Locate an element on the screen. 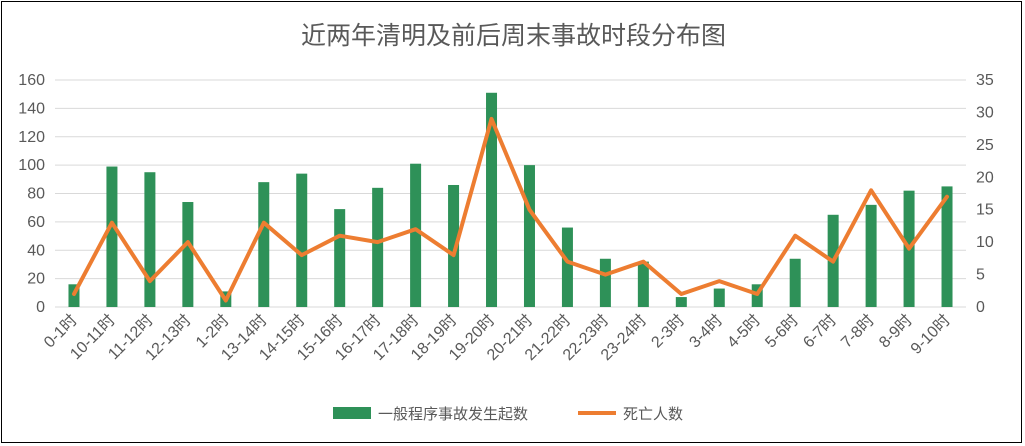 This screenshot has width=1025, height=446. y-right-tick-label: 25 is located at coordinates (985, 145).